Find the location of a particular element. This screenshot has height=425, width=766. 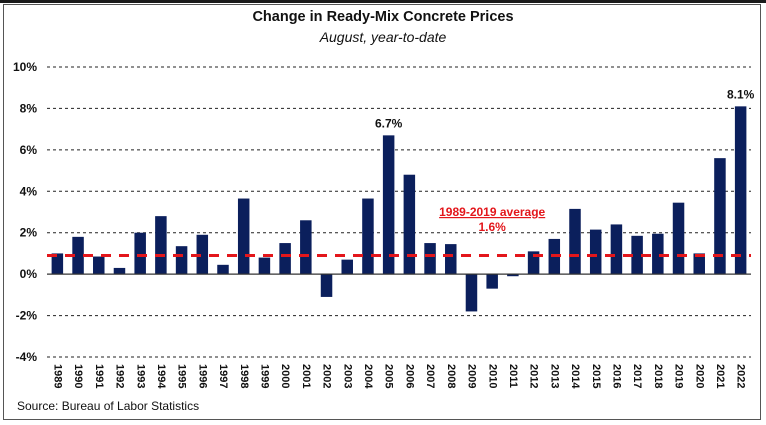

bar-2003 is located at coordinates (347, 267).